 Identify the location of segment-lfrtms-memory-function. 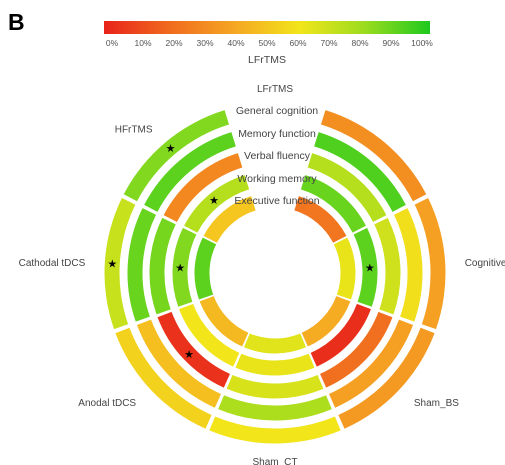
(360, 172).